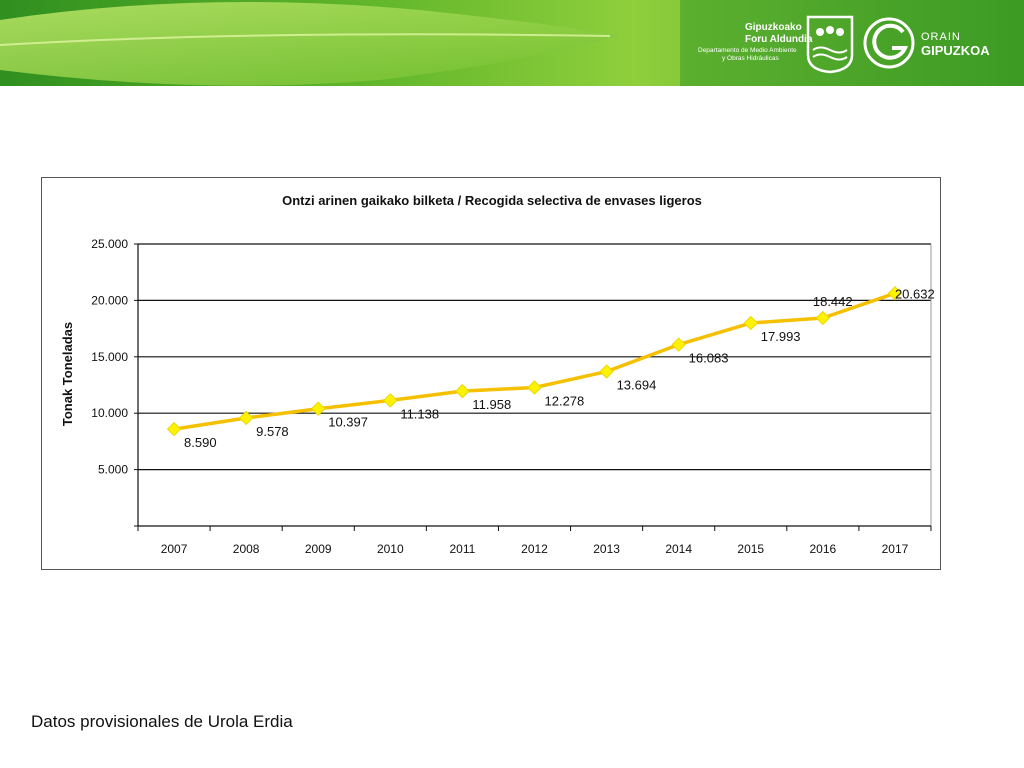  Describe the element at coordinates (162, 721) in the screenshot. I see `footnote: Datos provisionales de Urola Erdia` at that location.